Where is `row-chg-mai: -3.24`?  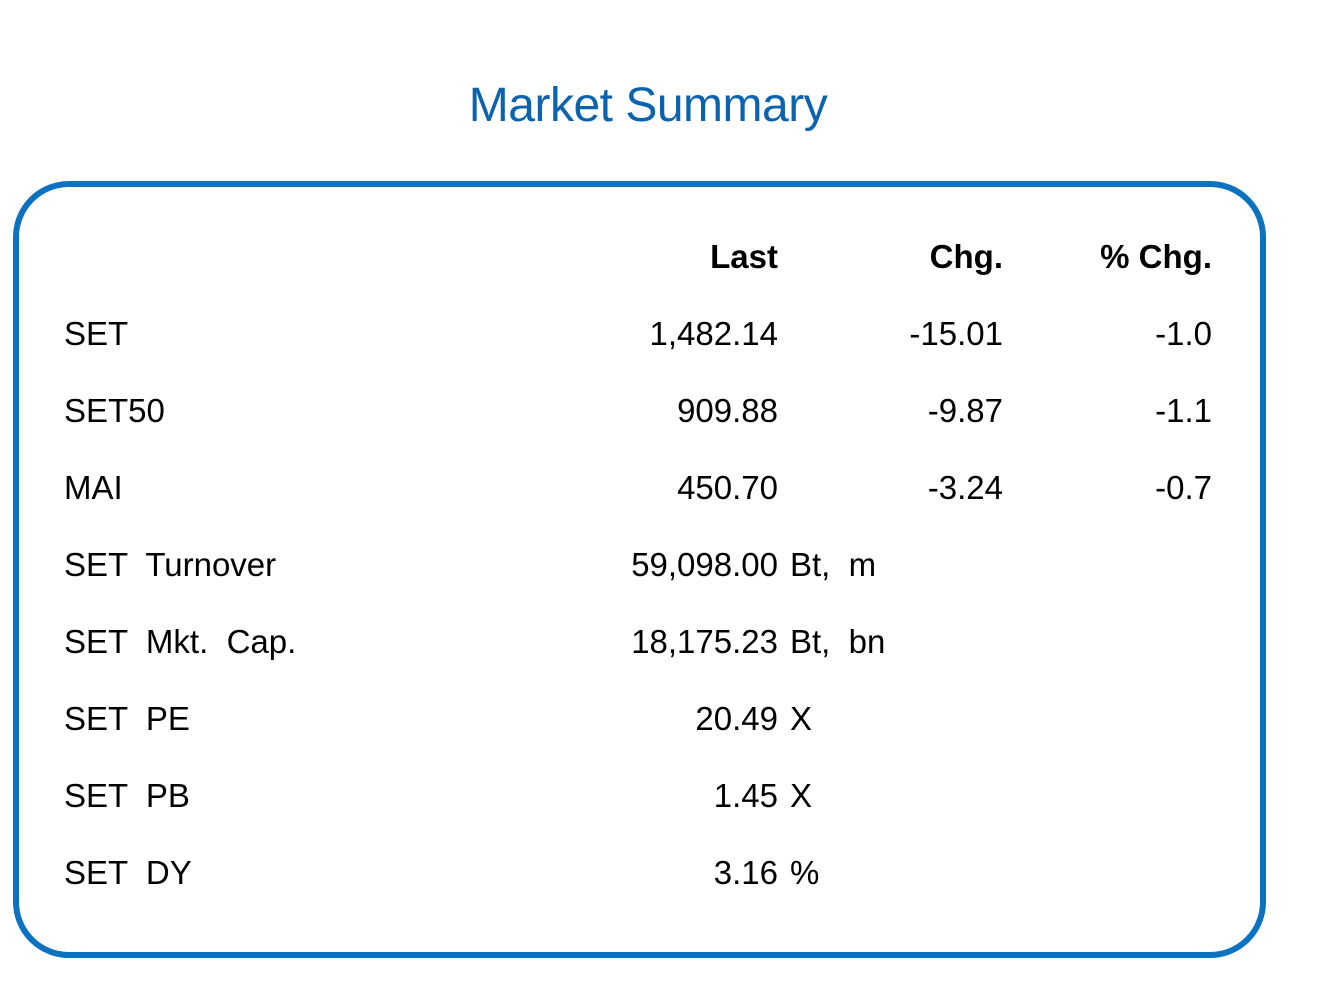
row-chg-mai: -3.24 is located at coordinates (965, 487).